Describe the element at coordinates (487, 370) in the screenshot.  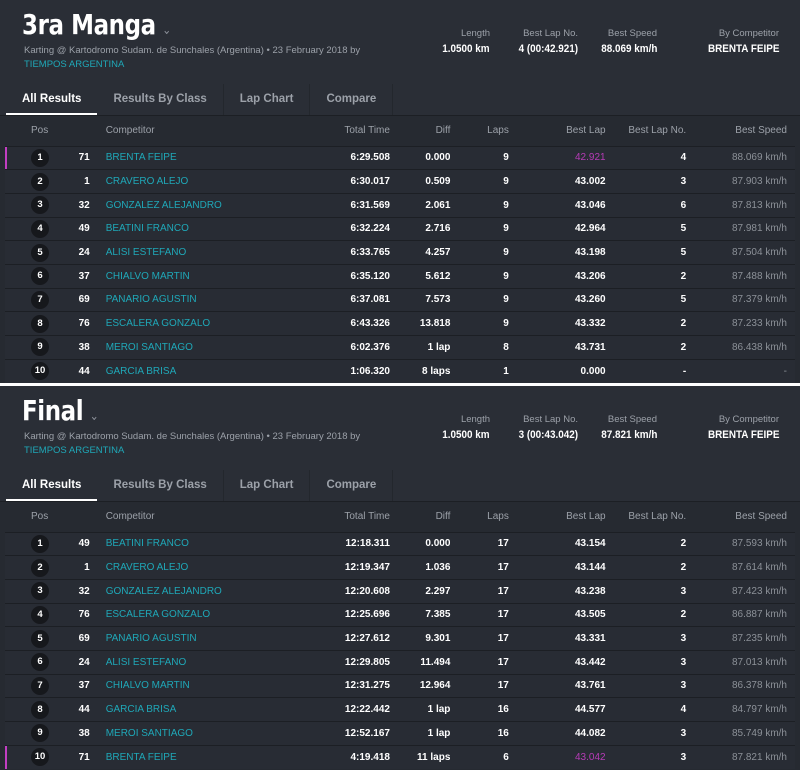
I see `cell-laps: 1` at that location.